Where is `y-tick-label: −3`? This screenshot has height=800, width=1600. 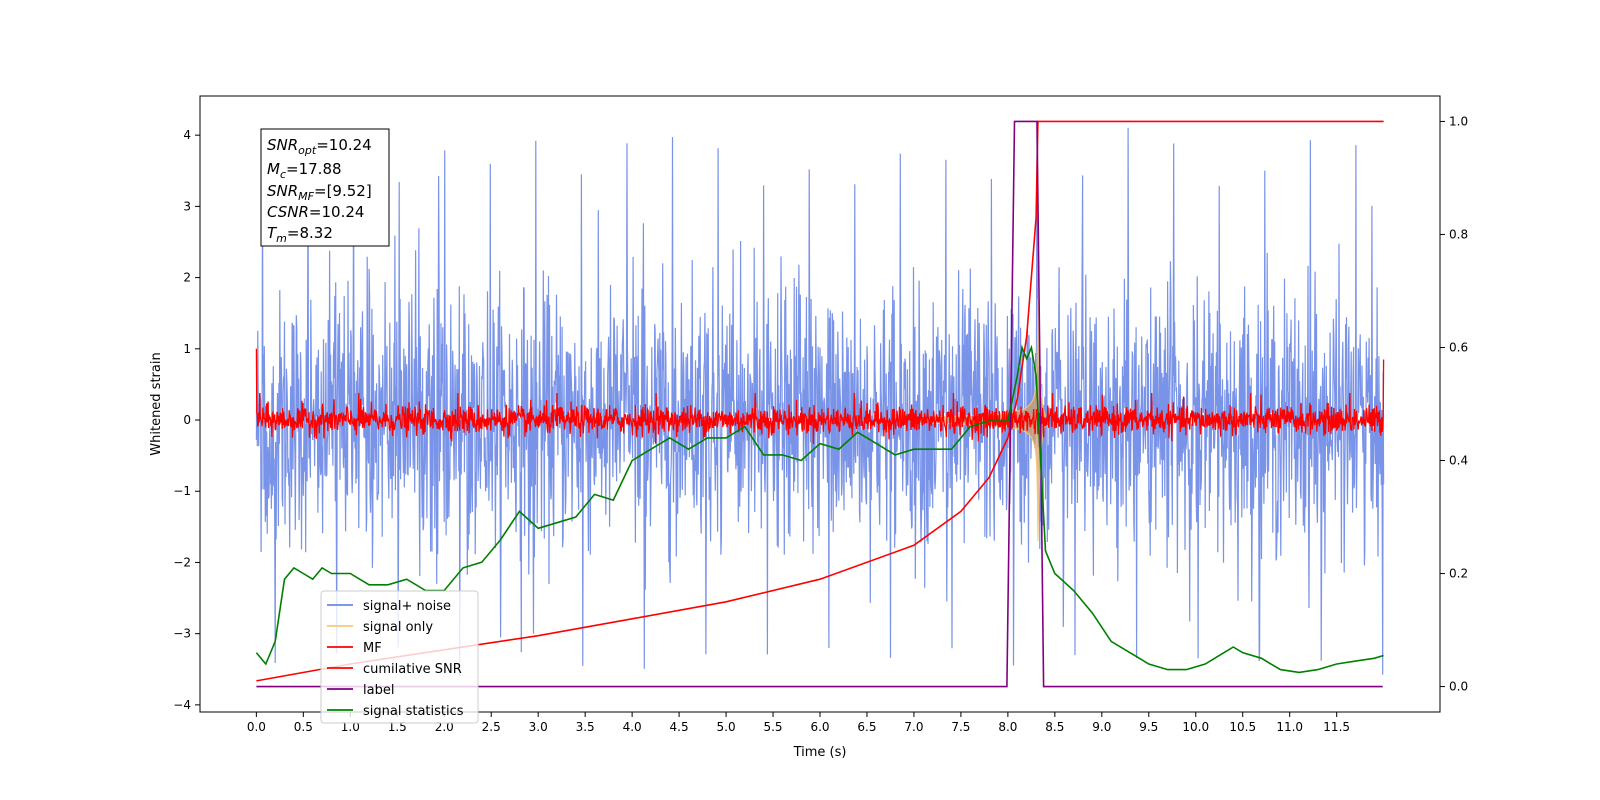 y-tick-label: −3 is located at coordinates (182, 634).